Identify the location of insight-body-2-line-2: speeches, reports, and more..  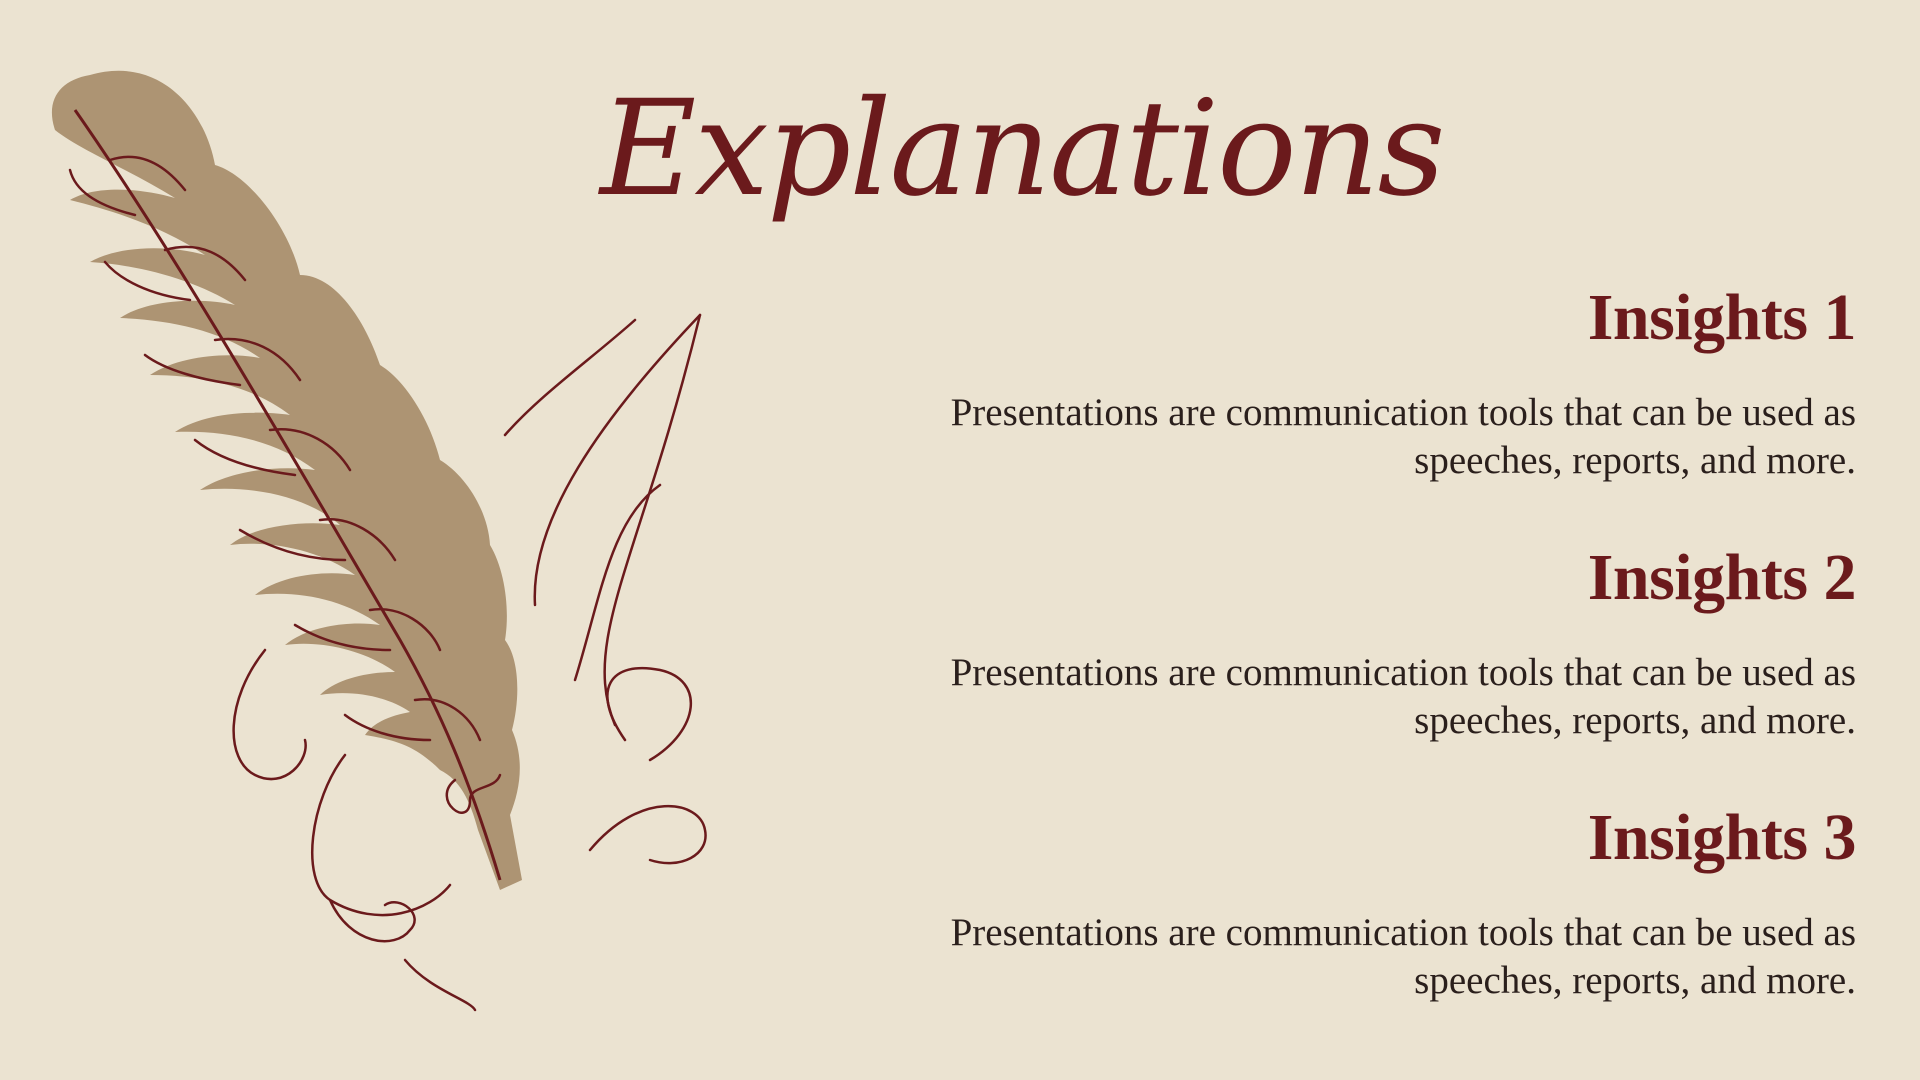
(1635, 720).